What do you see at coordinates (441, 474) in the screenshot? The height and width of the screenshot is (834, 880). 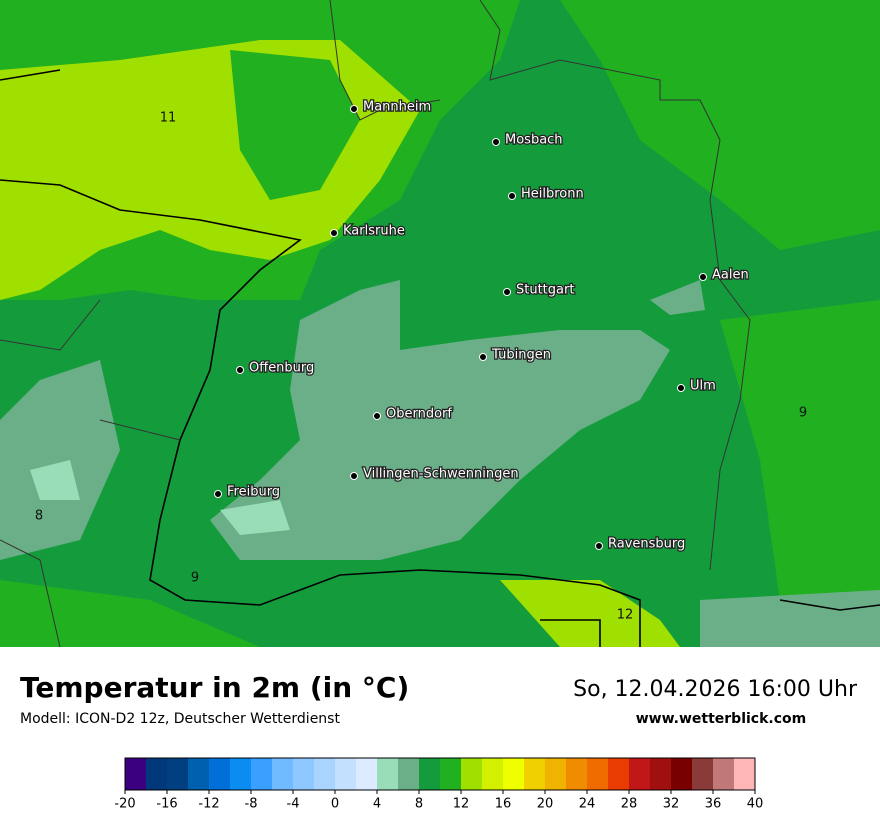 I see `city-label: Villingen-Schwenningen` at bounding box center [441, 474].